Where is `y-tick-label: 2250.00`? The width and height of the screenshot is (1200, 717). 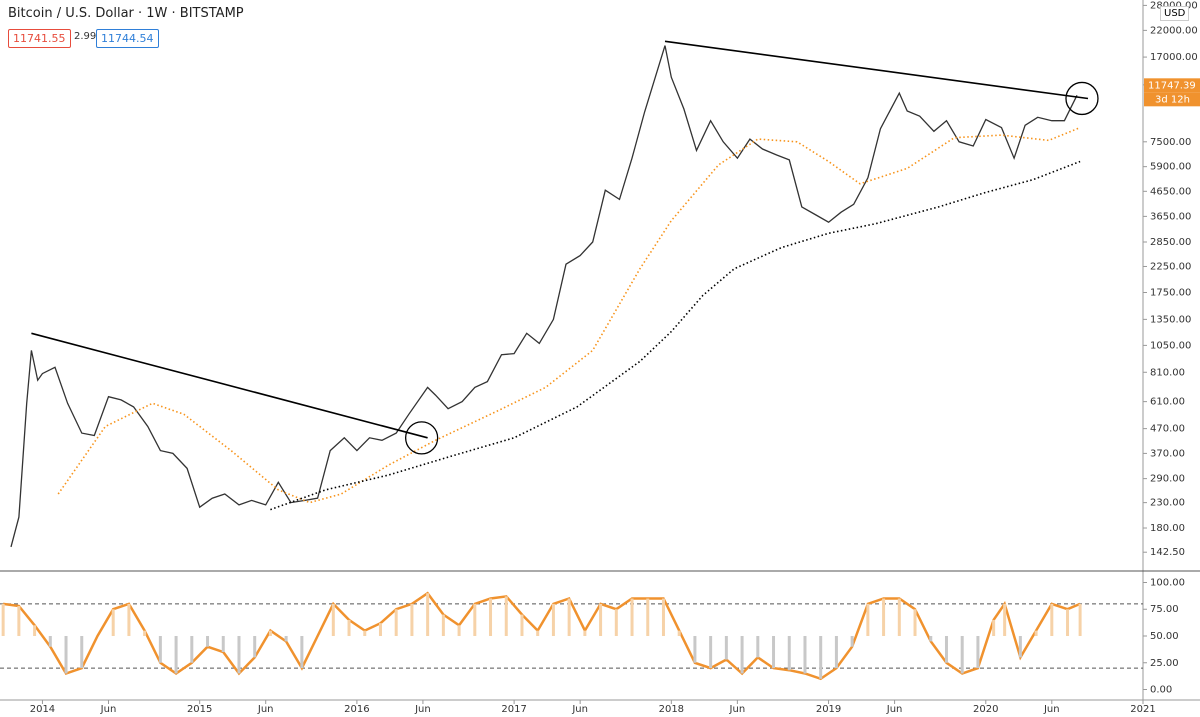
y-tick-label: 2250.00 is located at coordinates (1170, 266).